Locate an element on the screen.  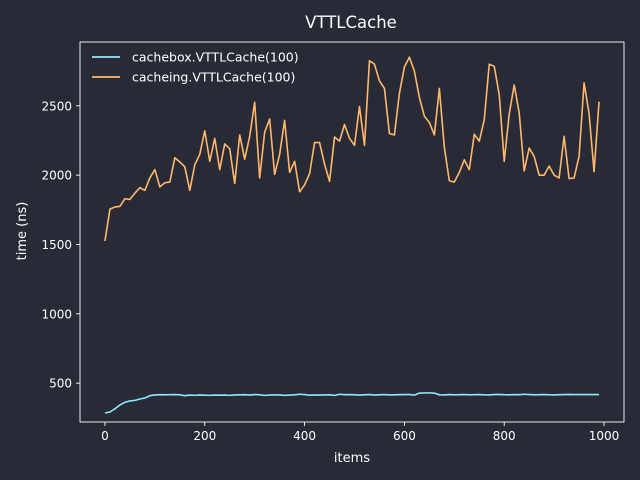
legend-label-cachebox: cachebox.VTTLCache(100) is located at coordinates (215, 57).